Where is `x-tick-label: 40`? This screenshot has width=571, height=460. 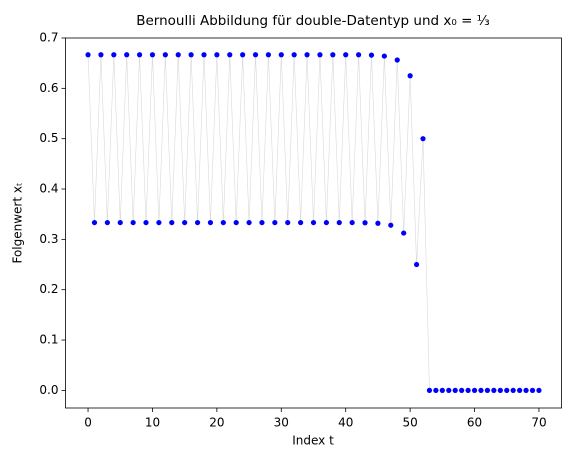
x-tick-label: 40 is located at coordinates (345, 423).